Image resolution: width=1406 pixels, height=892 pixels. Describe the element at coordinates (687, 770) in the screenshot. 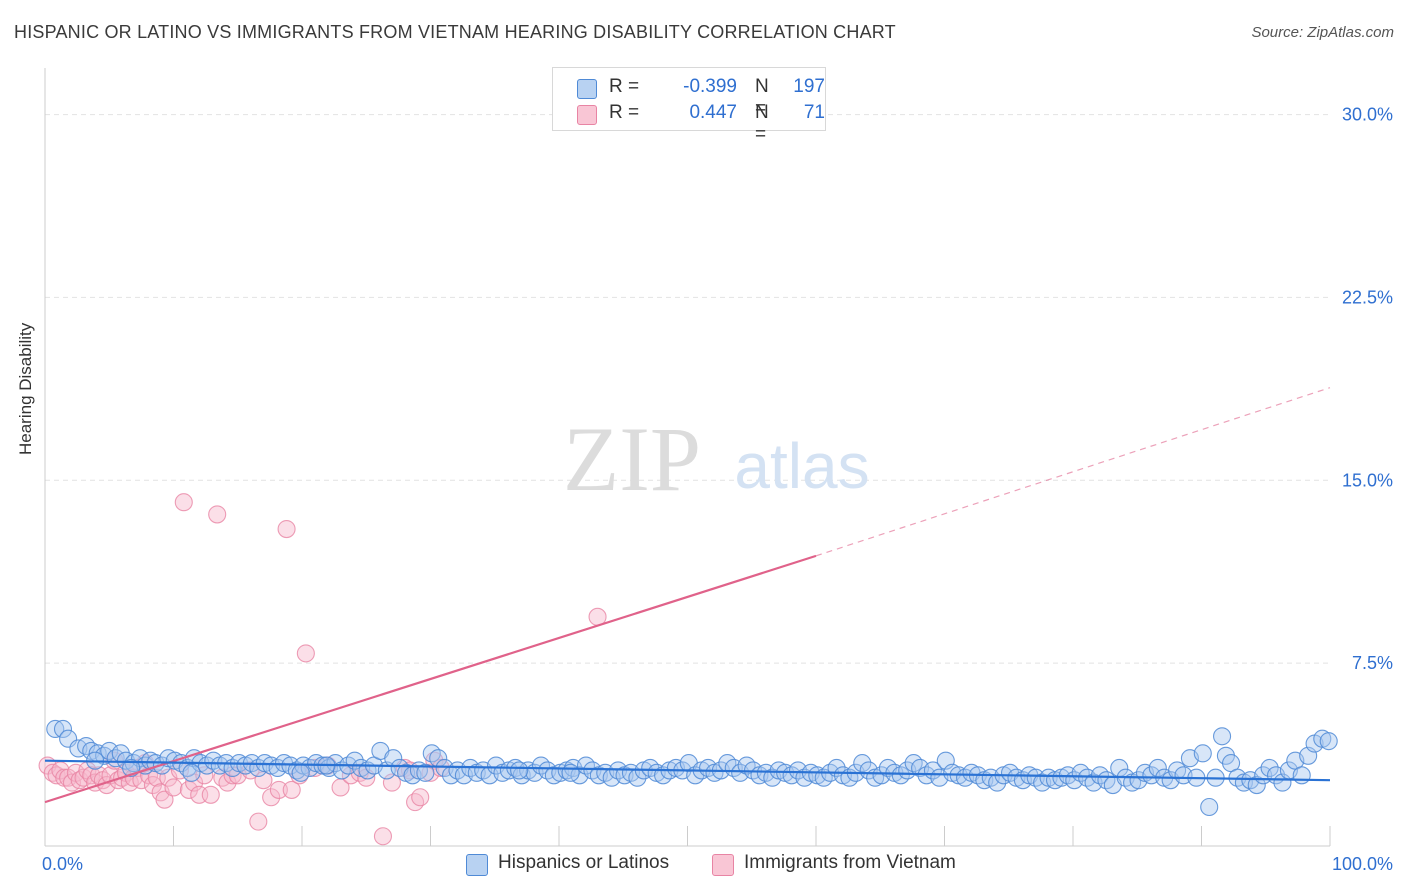

I see `trend-line-hispanics` at that location.